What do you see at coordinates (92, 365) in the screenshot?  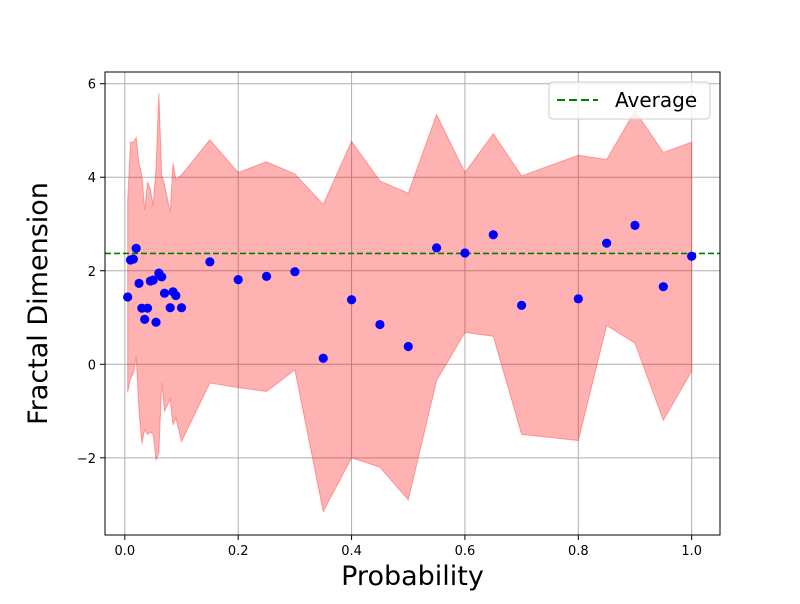 I see `y-tick-label: 0` at bounding box center [92, 365].